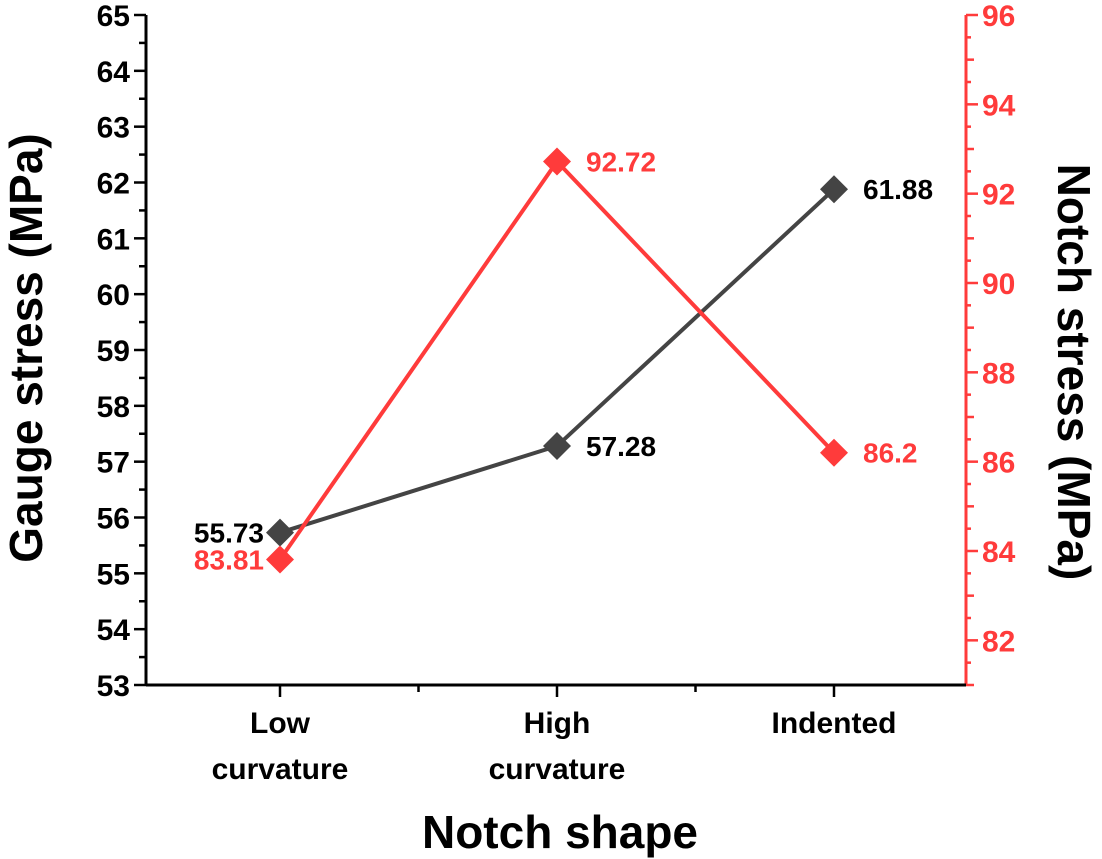 Image resolution: width=1102 pixels, height=859 pixels. Describe the element at coordinates (114, 72) in the screenshot. I see `left-tick-label: 64` at that location.